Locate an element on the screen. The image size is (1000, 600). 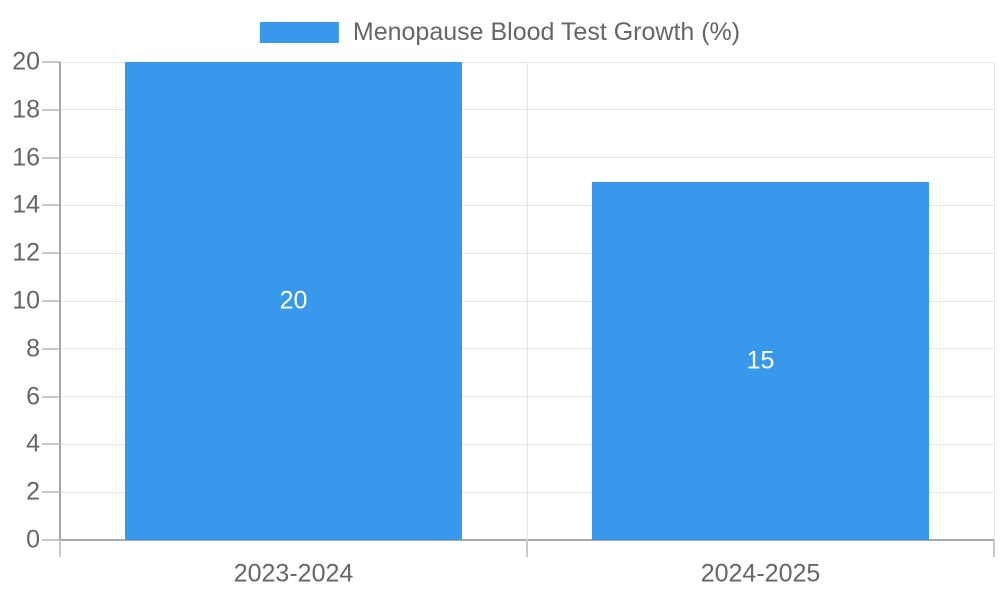
chart-legend: Menopause Blood Test Growth (%) is located at coordinates (500, 32).